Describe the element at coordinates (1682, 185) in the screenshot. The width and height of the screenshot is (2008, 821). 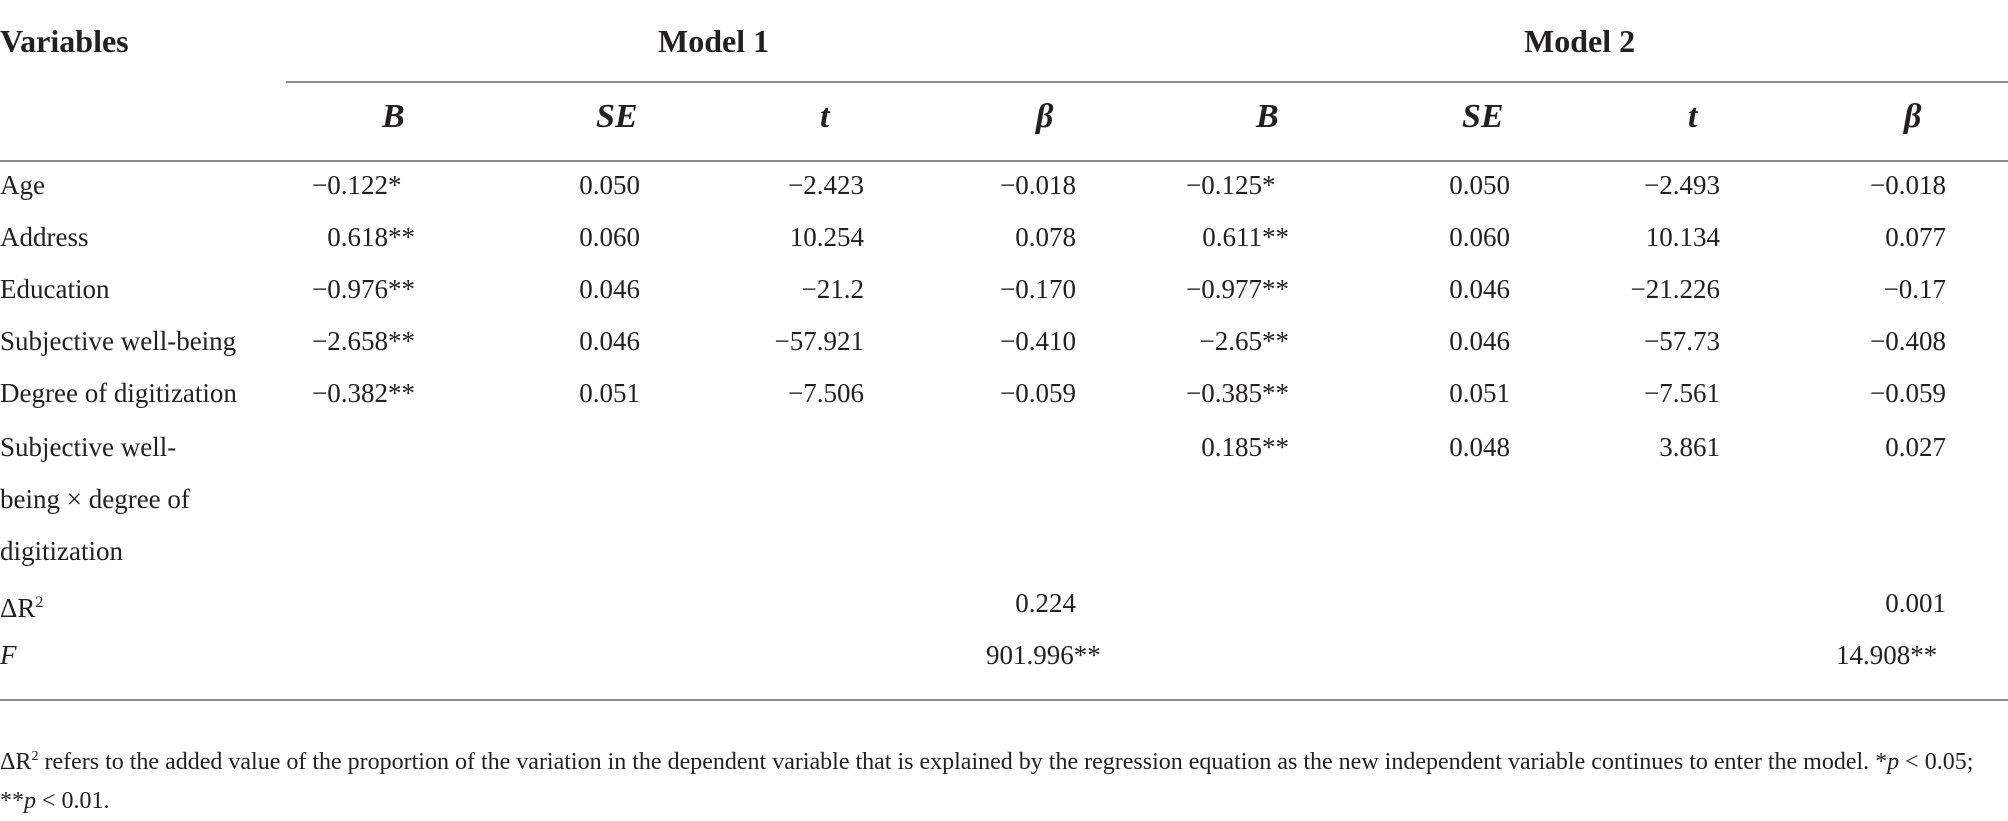
I see `table-cell: −2.493` at that location.